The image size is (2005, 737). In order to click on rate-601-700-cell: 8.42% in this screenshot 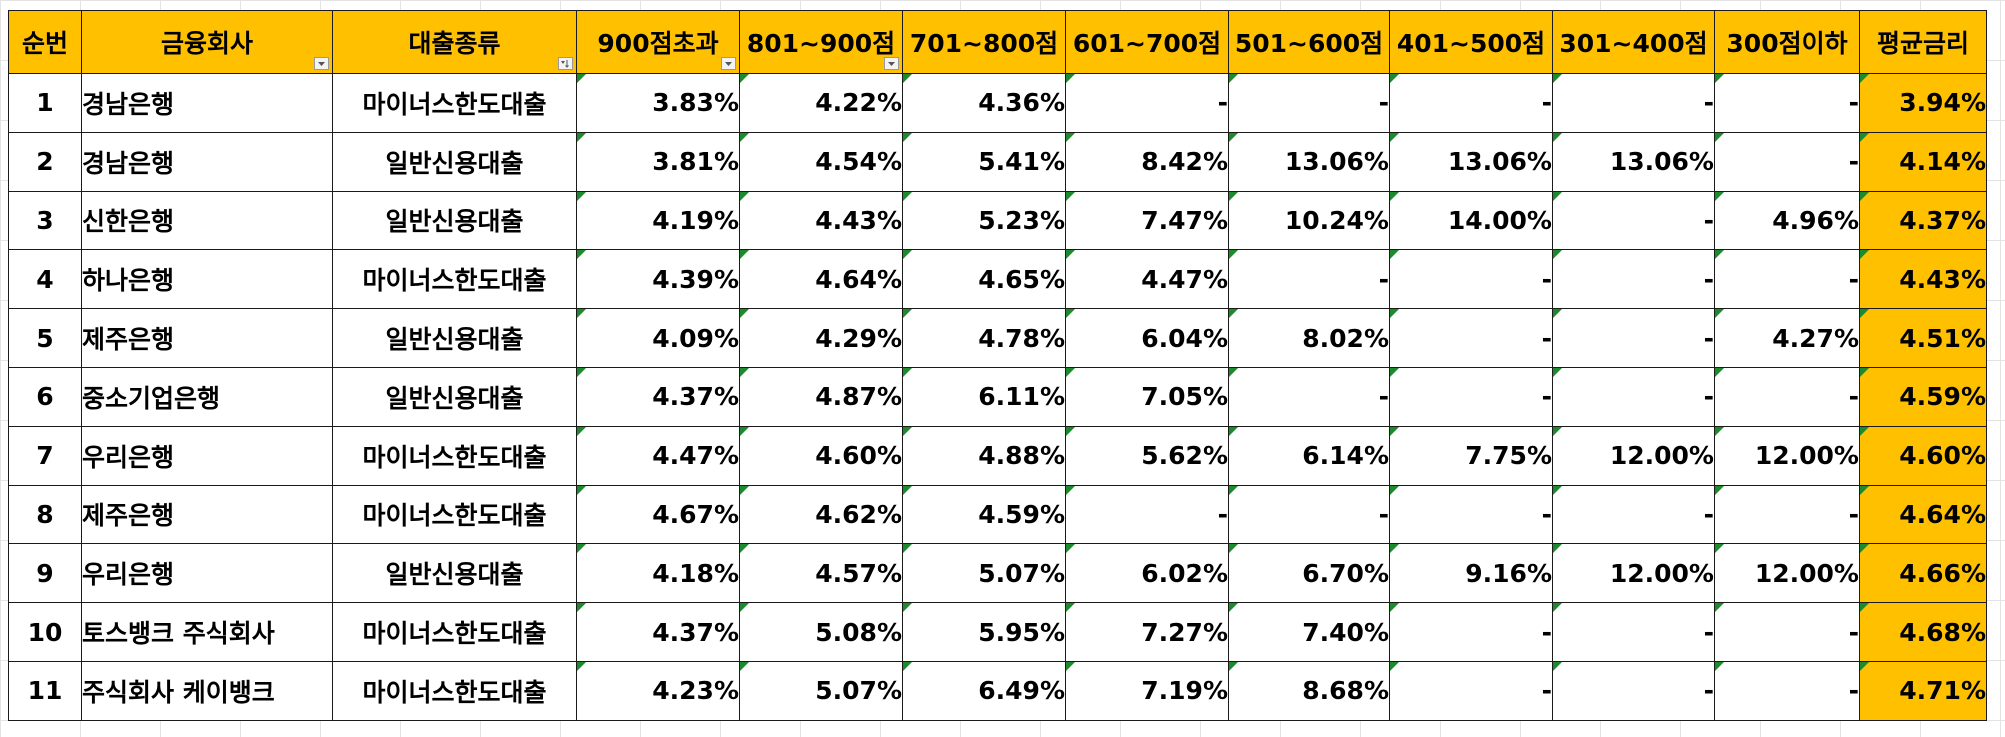, I will do `click(1147, 161)`.